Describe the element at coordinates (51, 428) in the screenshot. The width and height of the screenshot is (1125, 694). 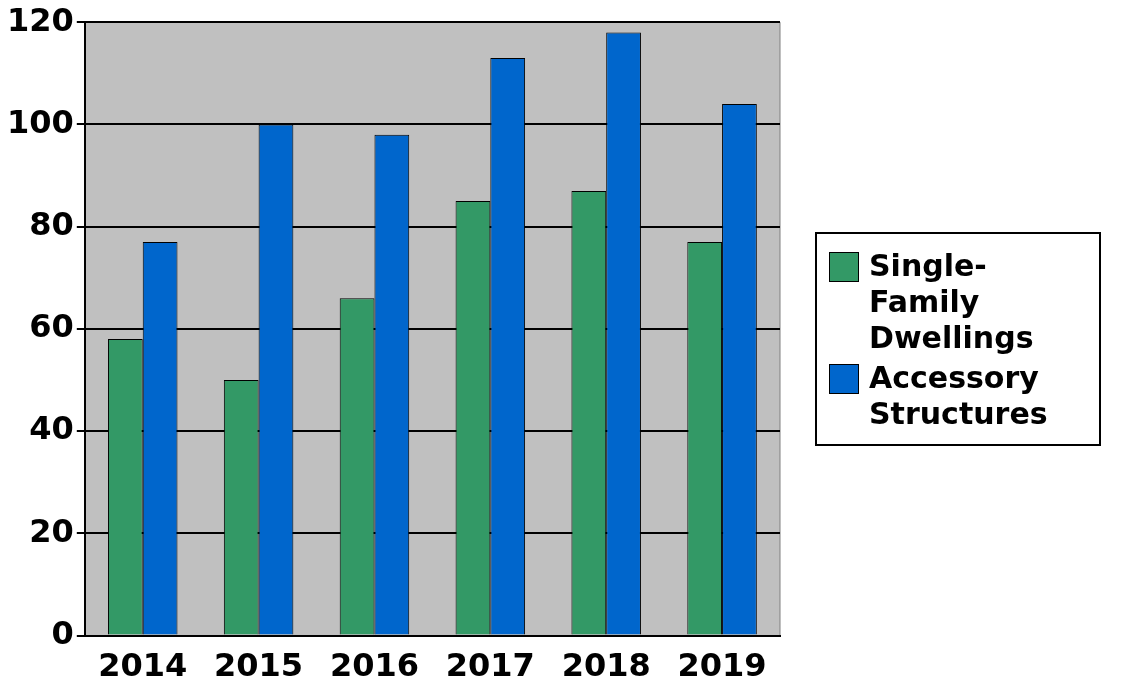
I see `y-tick-label: 40` at that location.